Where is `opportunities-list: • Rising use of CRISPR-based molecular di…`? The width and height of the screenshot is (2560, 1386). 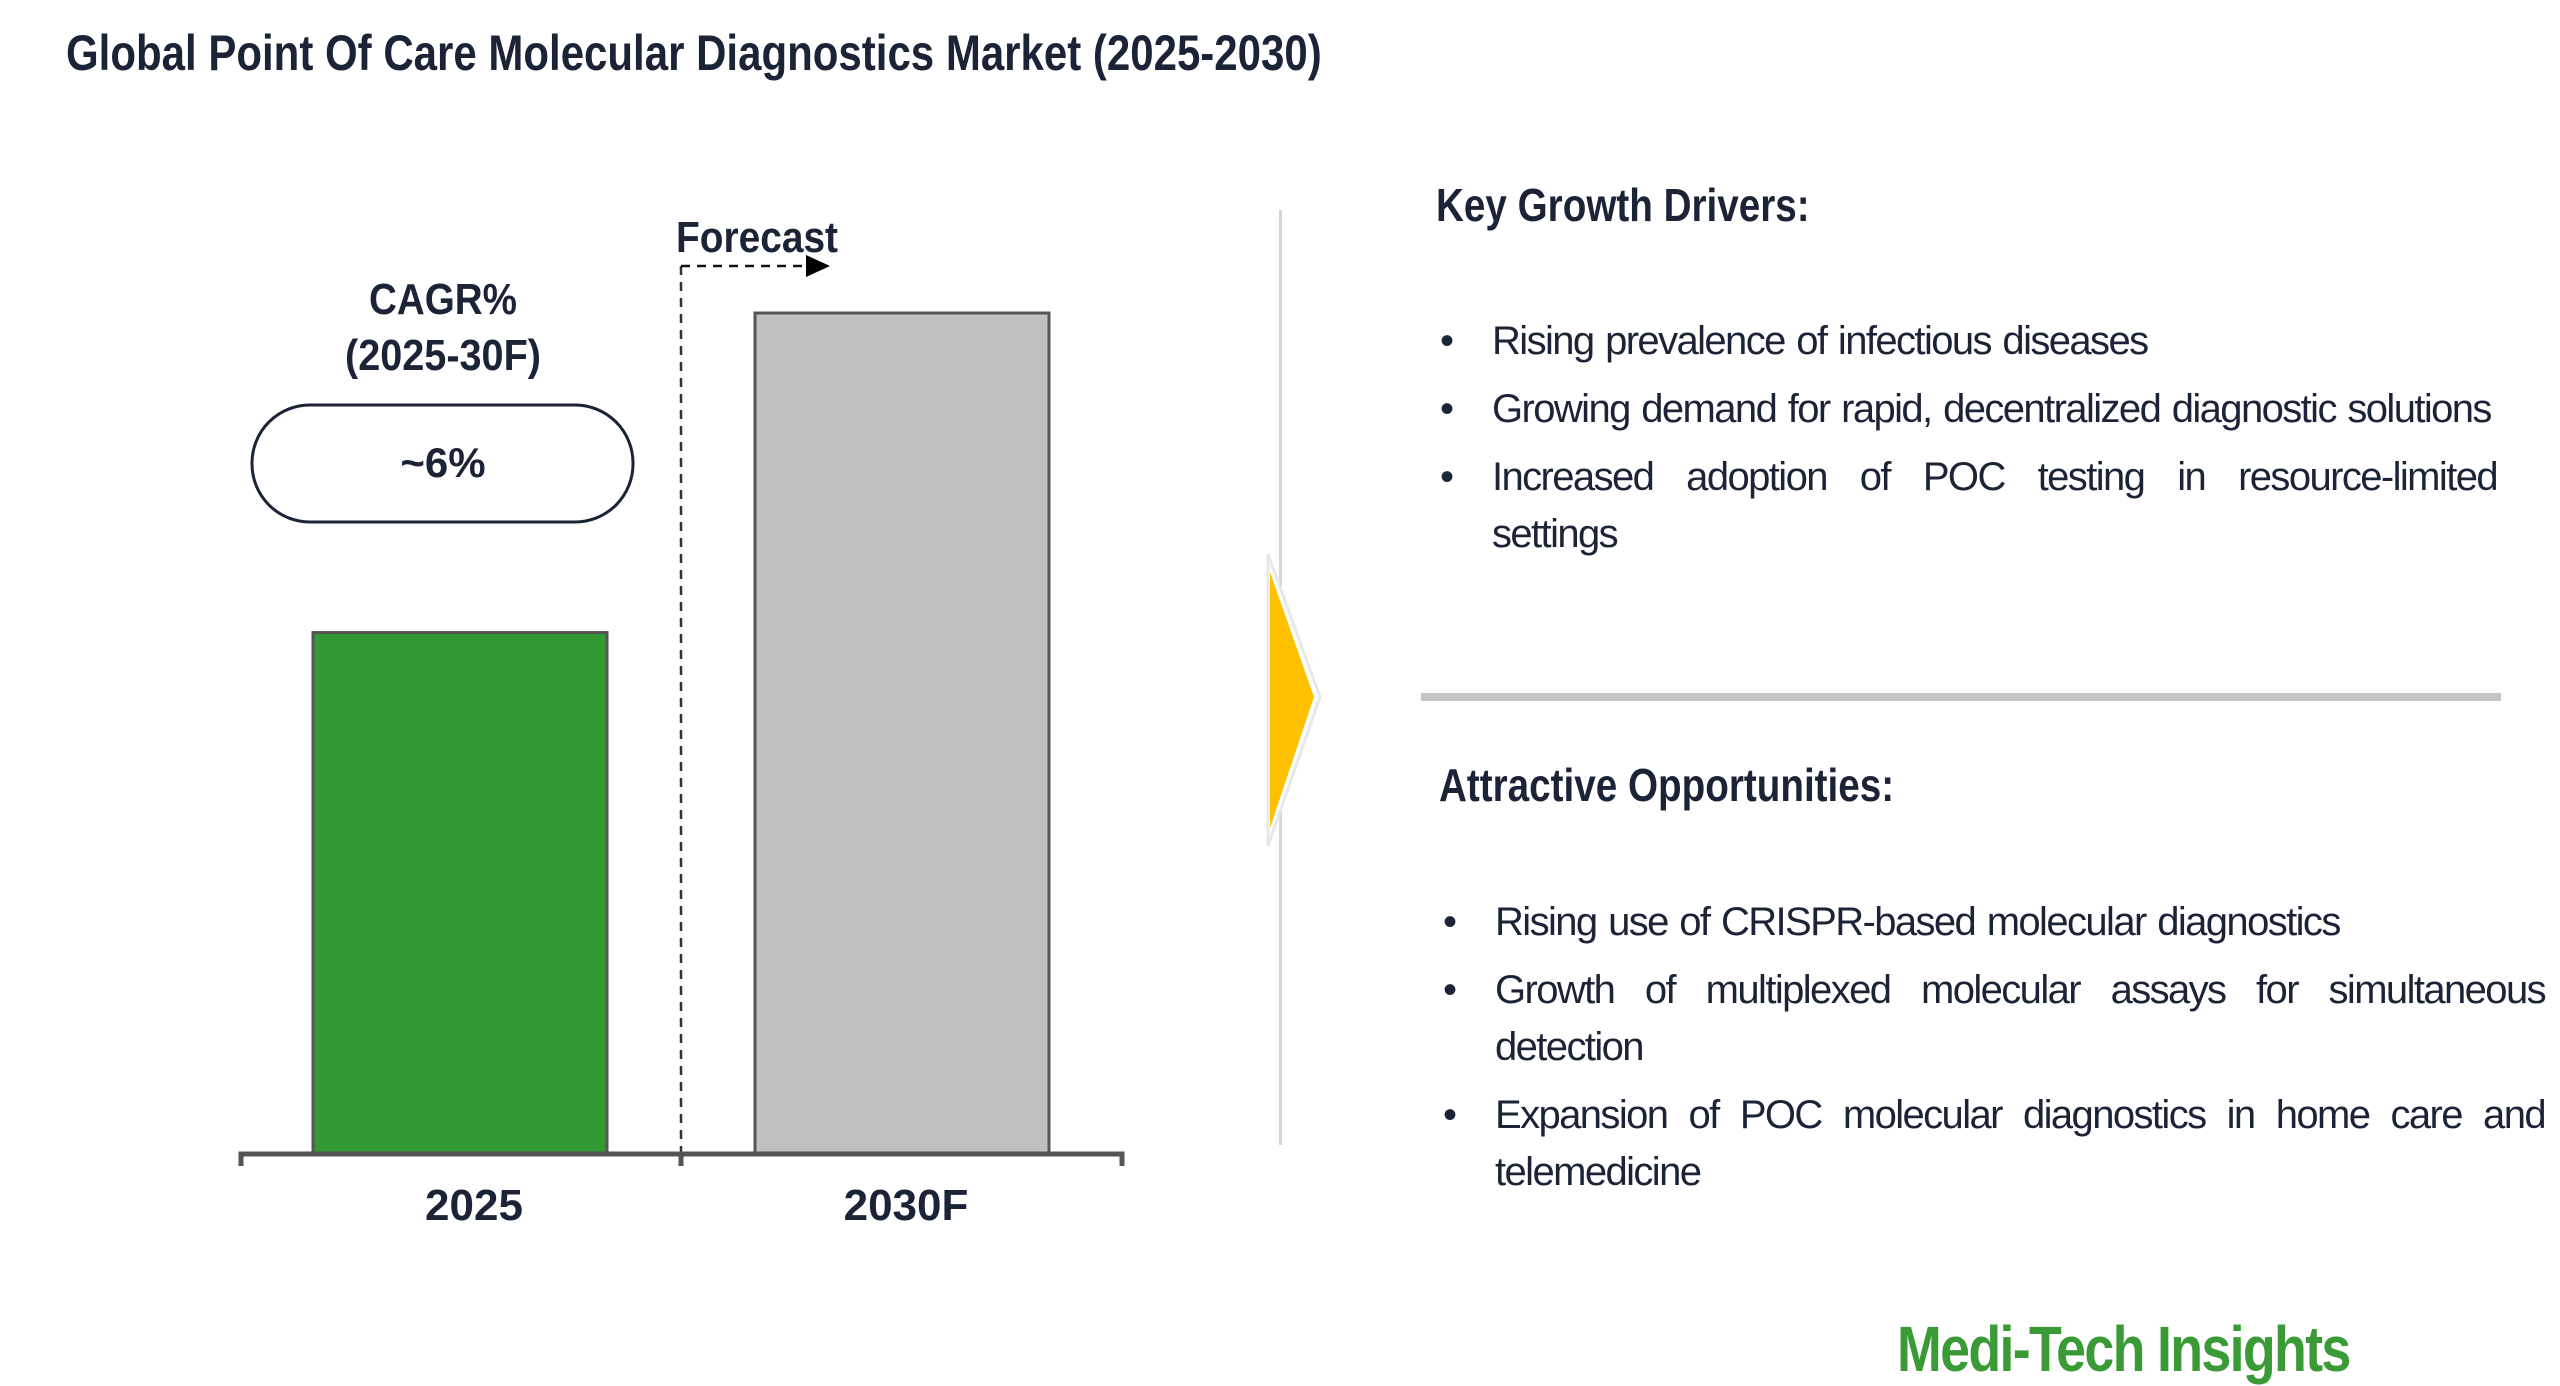
opportunities-list: • Rising use of CRISPR-based molecular di… is located at coordinates (1995, 1053).